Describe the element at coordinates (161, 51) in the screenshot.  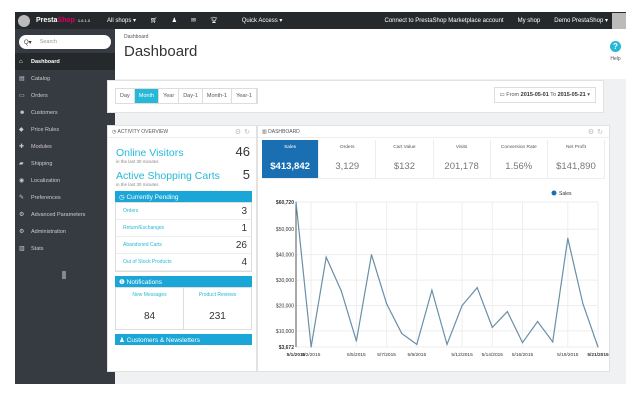
I see `page-title: Dashboard` at that location.